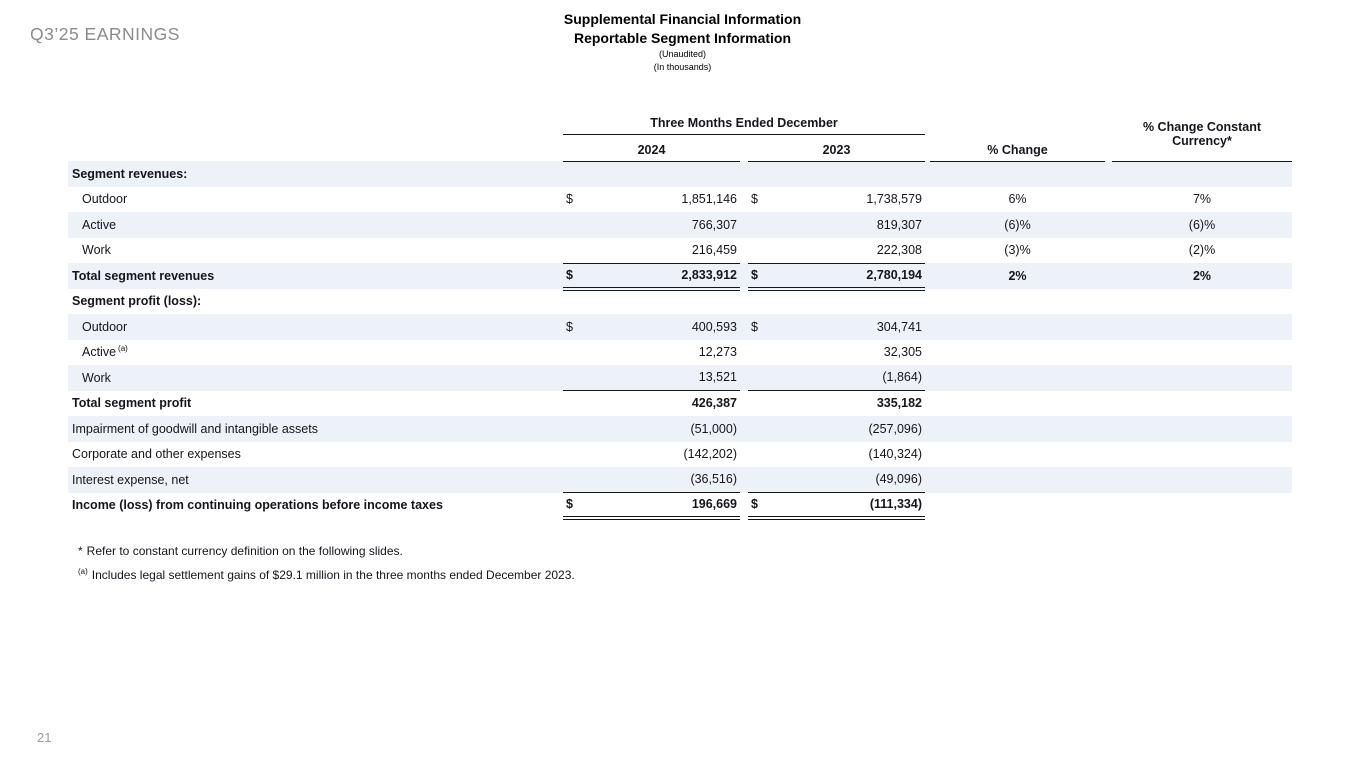 This screenshot has width=1365, height=768. I want to click on value-2024: 766,307, so click(714, 224).